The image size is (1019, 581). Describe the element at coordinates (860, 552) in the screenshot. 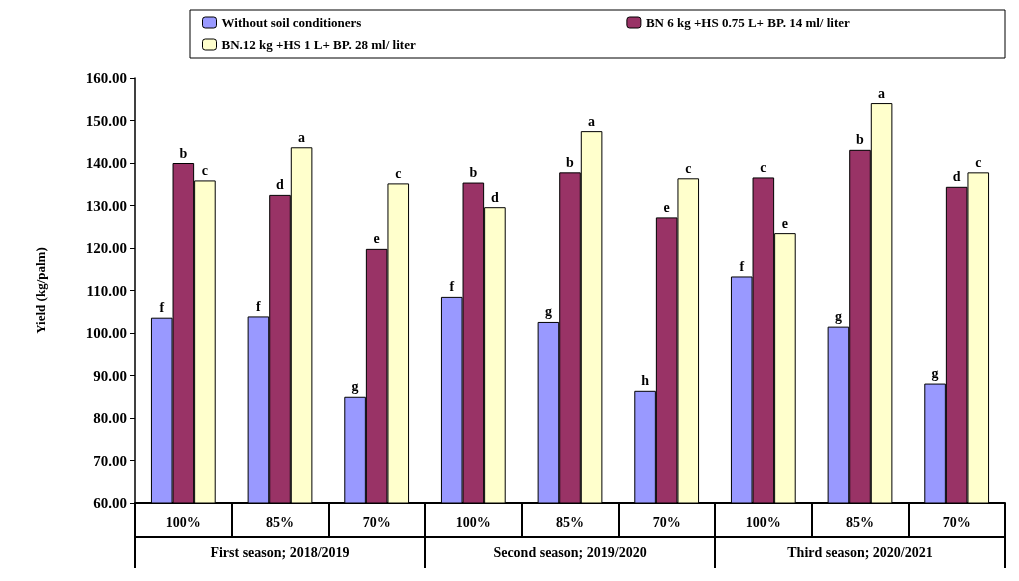

I see `text: Third season; 2020/2021` at that location.